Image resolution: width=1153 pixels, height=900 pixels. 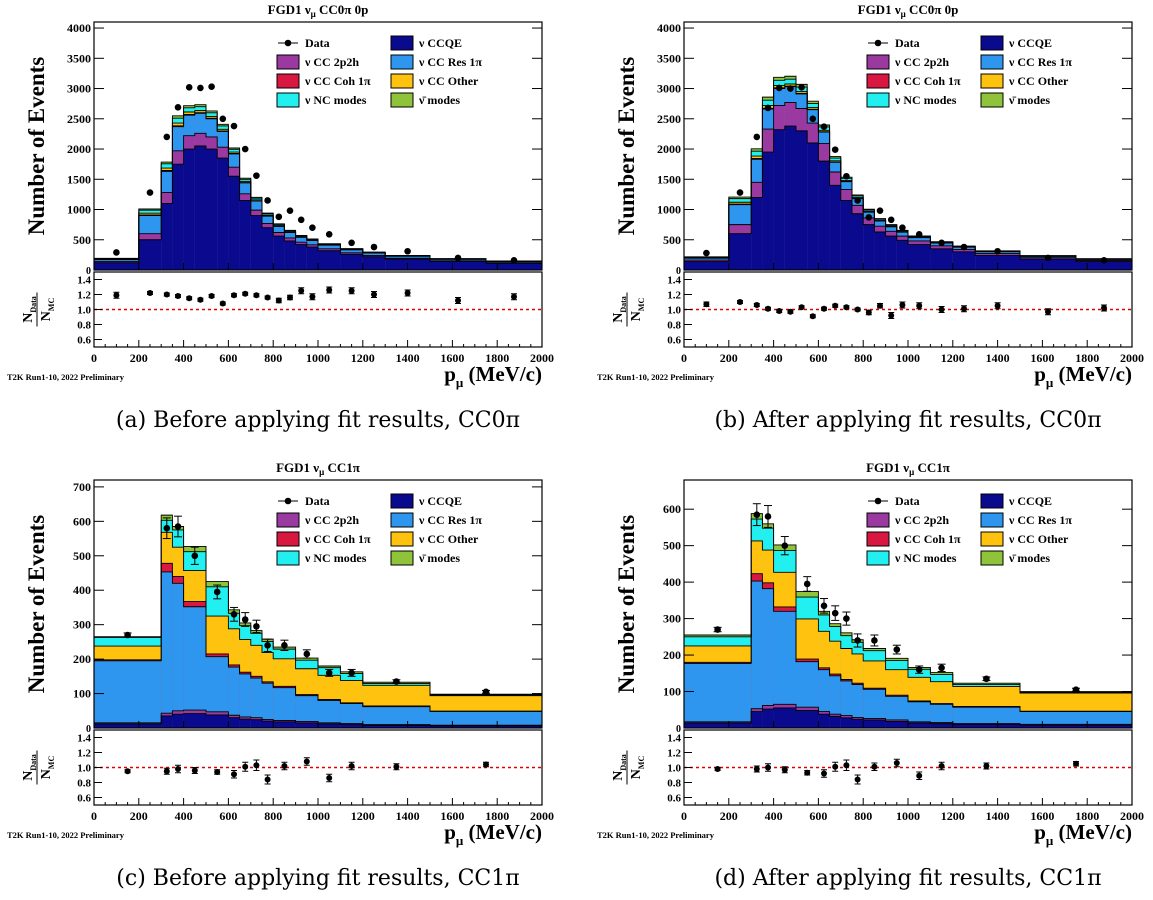 What do you see at coordinates (335, 100) in the screenshot?
I see `legend-label: ν NC modes` at bounding box center [335, 100].